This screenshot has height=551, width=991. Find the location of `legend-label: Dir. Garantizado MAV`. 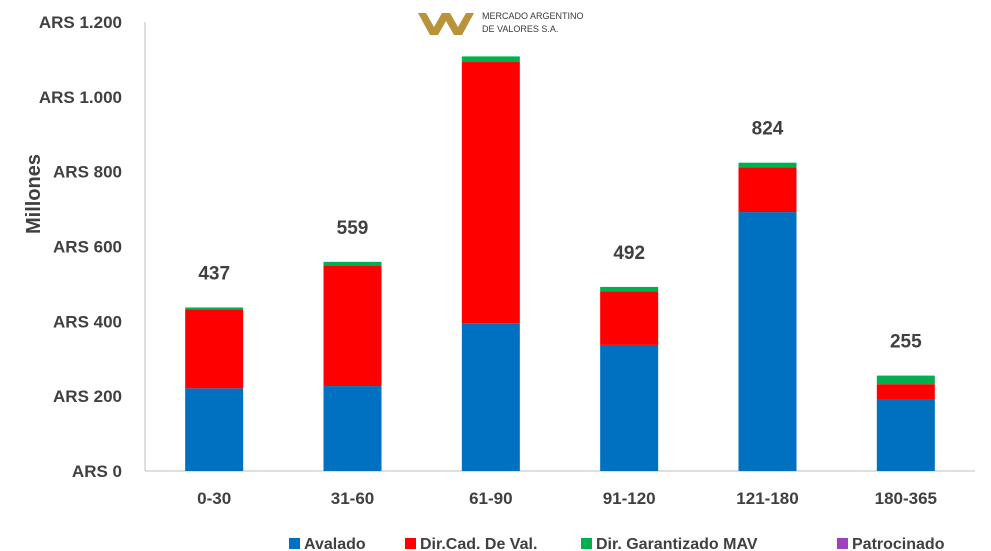

legend-label: Dir. Garantizado MAV is located at coordinates (677, 543).